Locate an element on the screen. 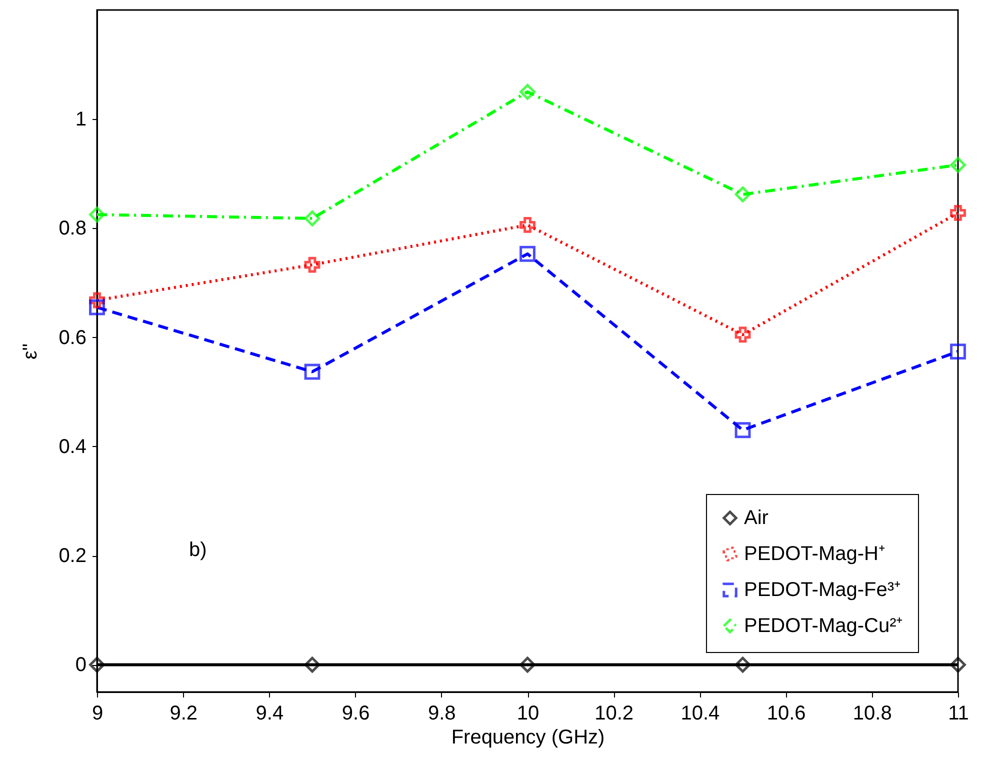  x-tick-label: 9.6 is located at coordinates (356, 713).